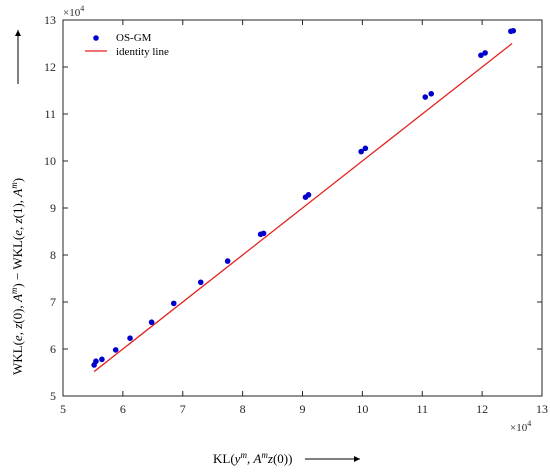 This screenshot has width=550, height=472. I want to click on y-tick-label: 12, so click(50, 67).